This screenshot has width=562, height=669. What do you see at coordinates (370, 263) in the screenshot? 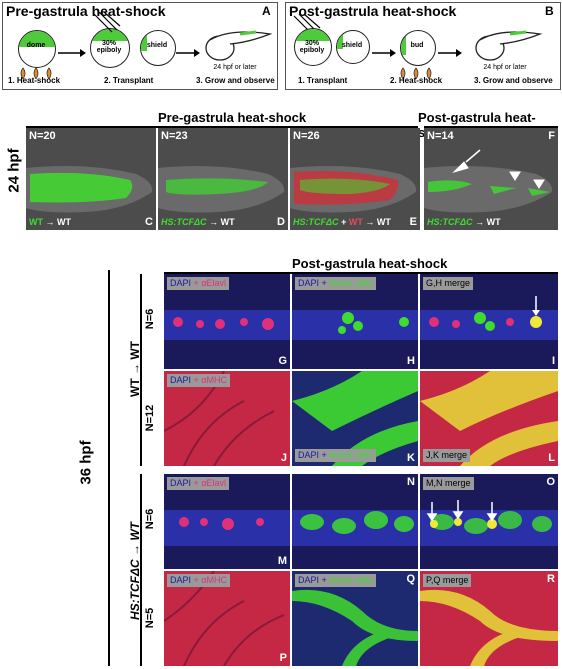
I see `post-gastrula-header-36: Post-gastrula heat-shock` at bounding box center [370, 263].